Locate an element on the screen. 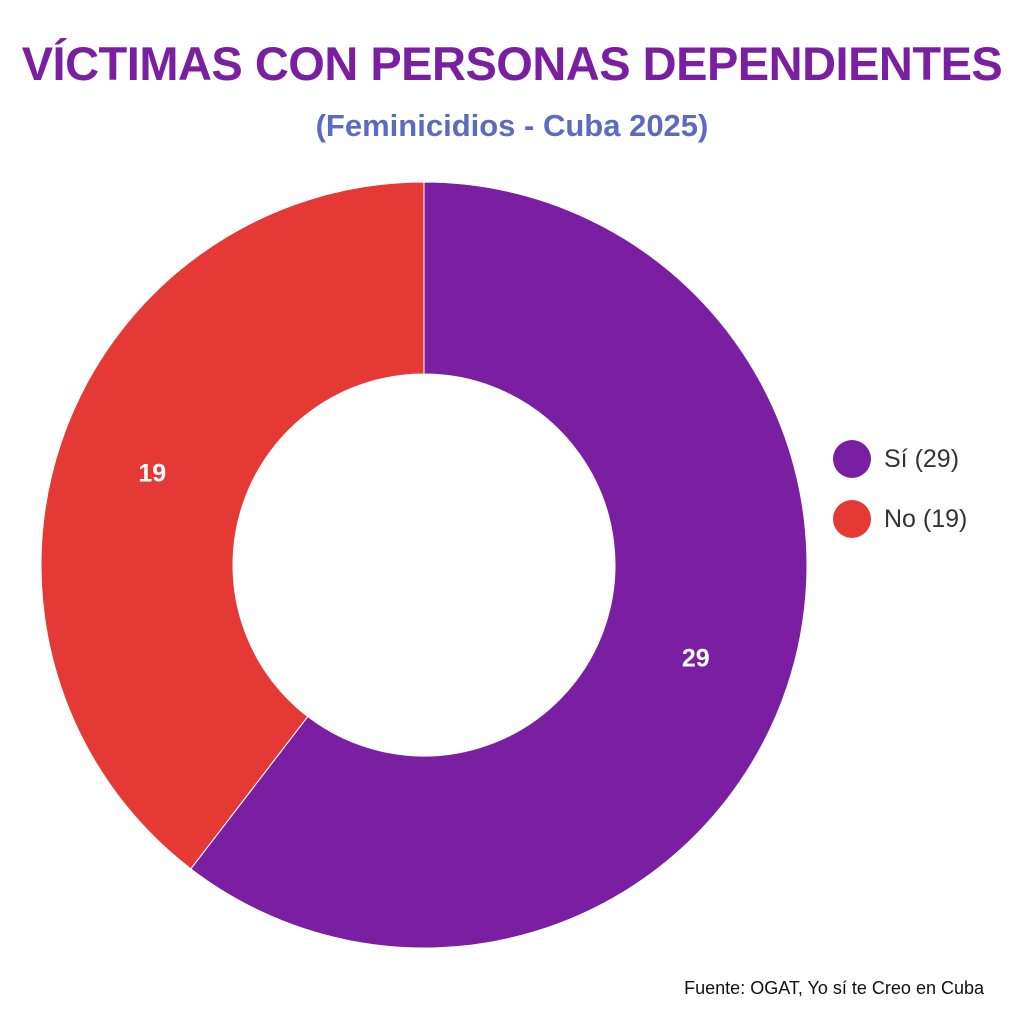 The width and height of the screenshot is (1024, 1022). legend-label-no: No (19) is located at coordinates (926, 518).